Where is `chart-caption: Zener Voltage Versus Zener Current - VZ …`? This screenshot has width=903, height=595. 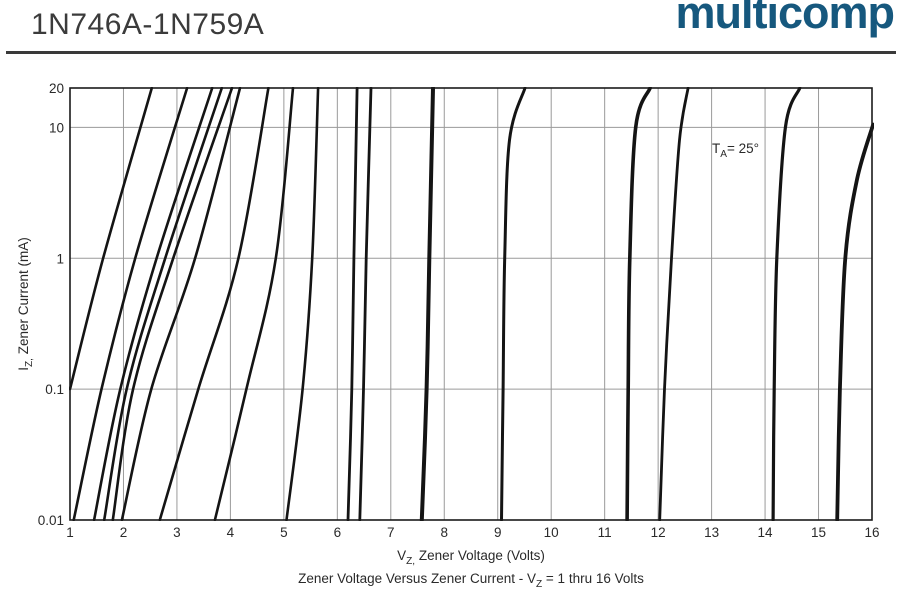
chart-caption: Zener Voltage Versus Zener Current - VZ … is located at coordinates (471, 580).